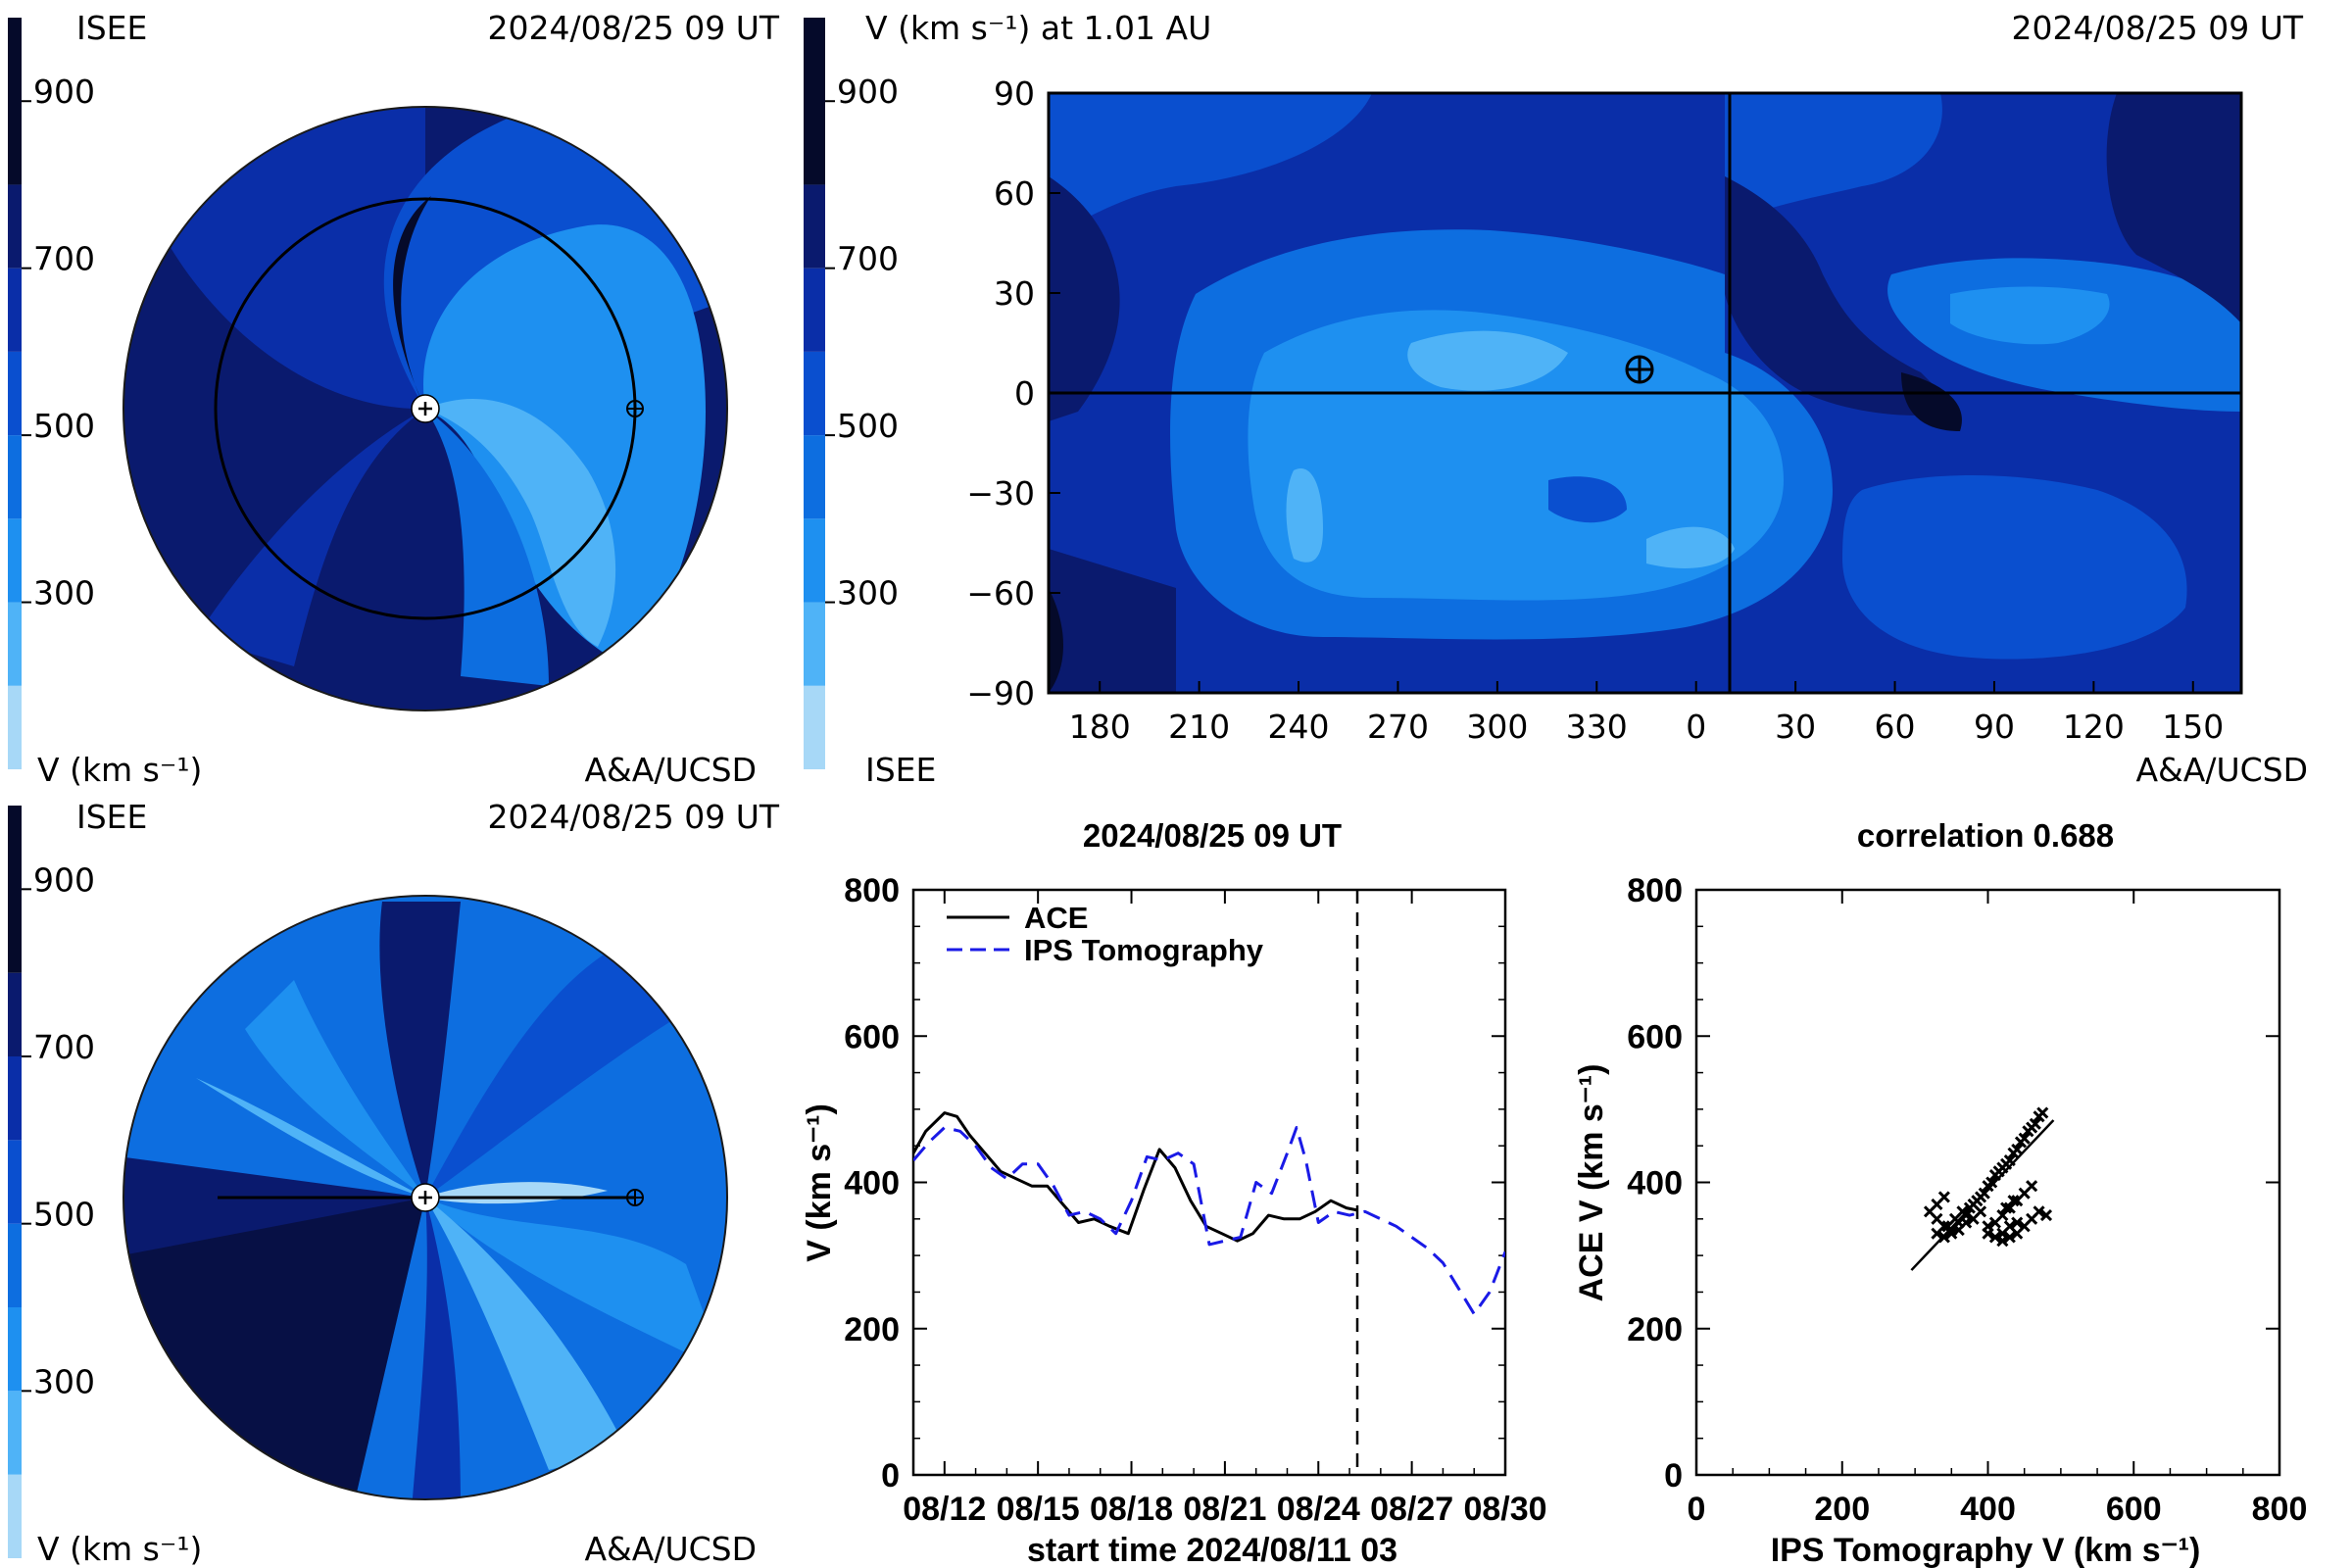 The height and width of the screenshot is (1568, 2352). What do you see at coordinates (851, 393) in the screenshot?
I see `colorbar-map: 900 700 500 300` at bounding box center [851, 393].